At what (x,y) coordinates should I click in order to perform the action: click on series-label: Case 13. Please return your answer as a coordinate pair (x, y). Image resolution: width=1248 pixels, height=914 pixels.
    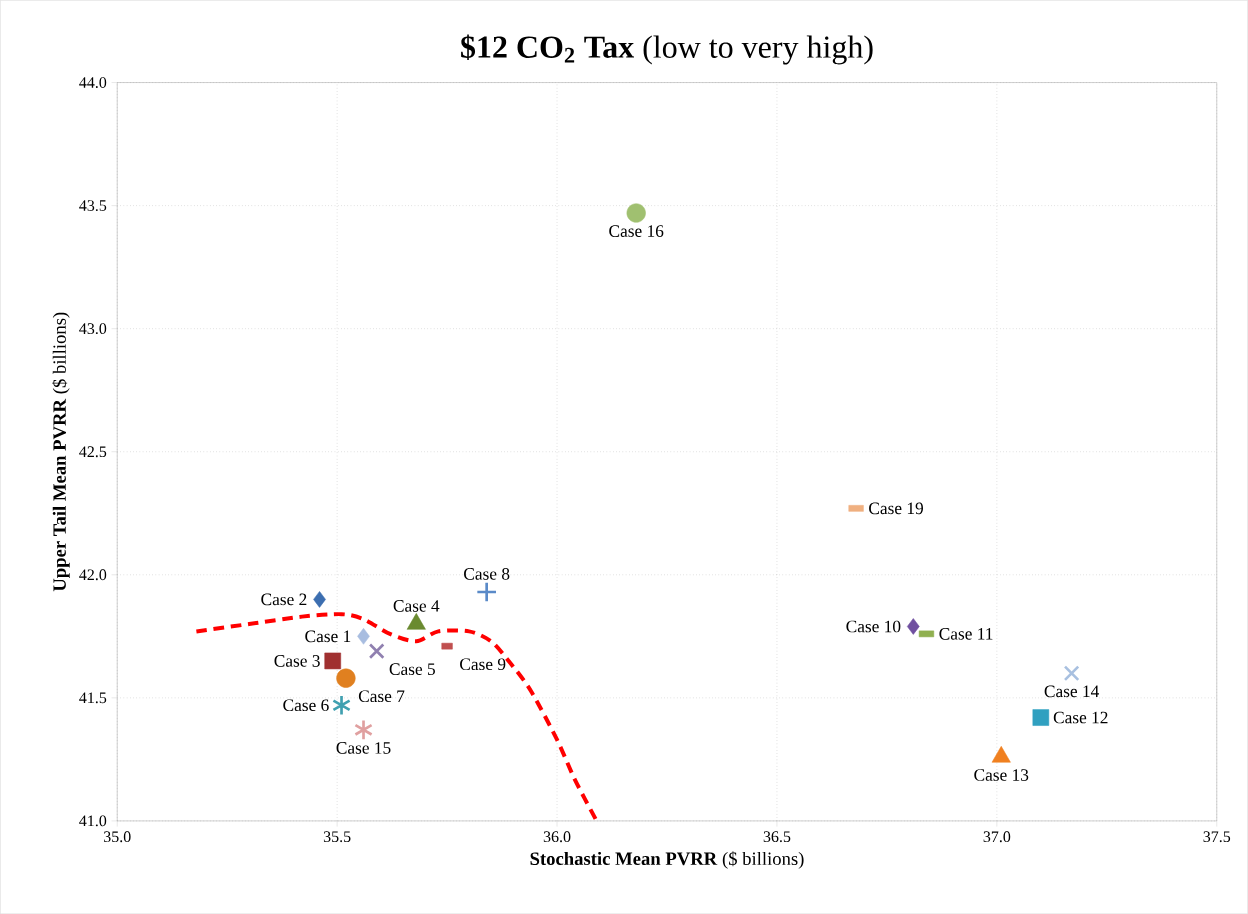
    Looking at the image, I should click on (1001, 775).